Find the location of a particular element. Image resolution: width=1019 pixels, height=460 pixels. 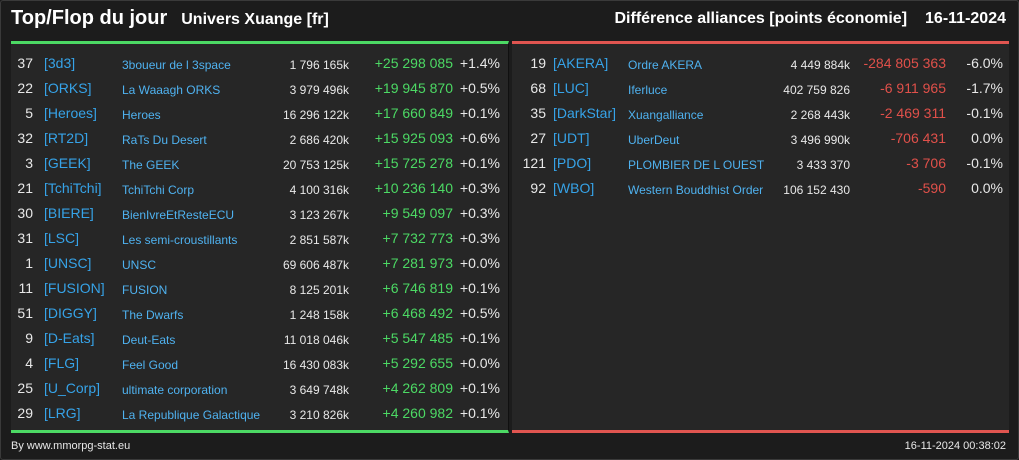

footer-timestamp: 16-11-2024 00:38:02 is located at coordinates (955, 446).